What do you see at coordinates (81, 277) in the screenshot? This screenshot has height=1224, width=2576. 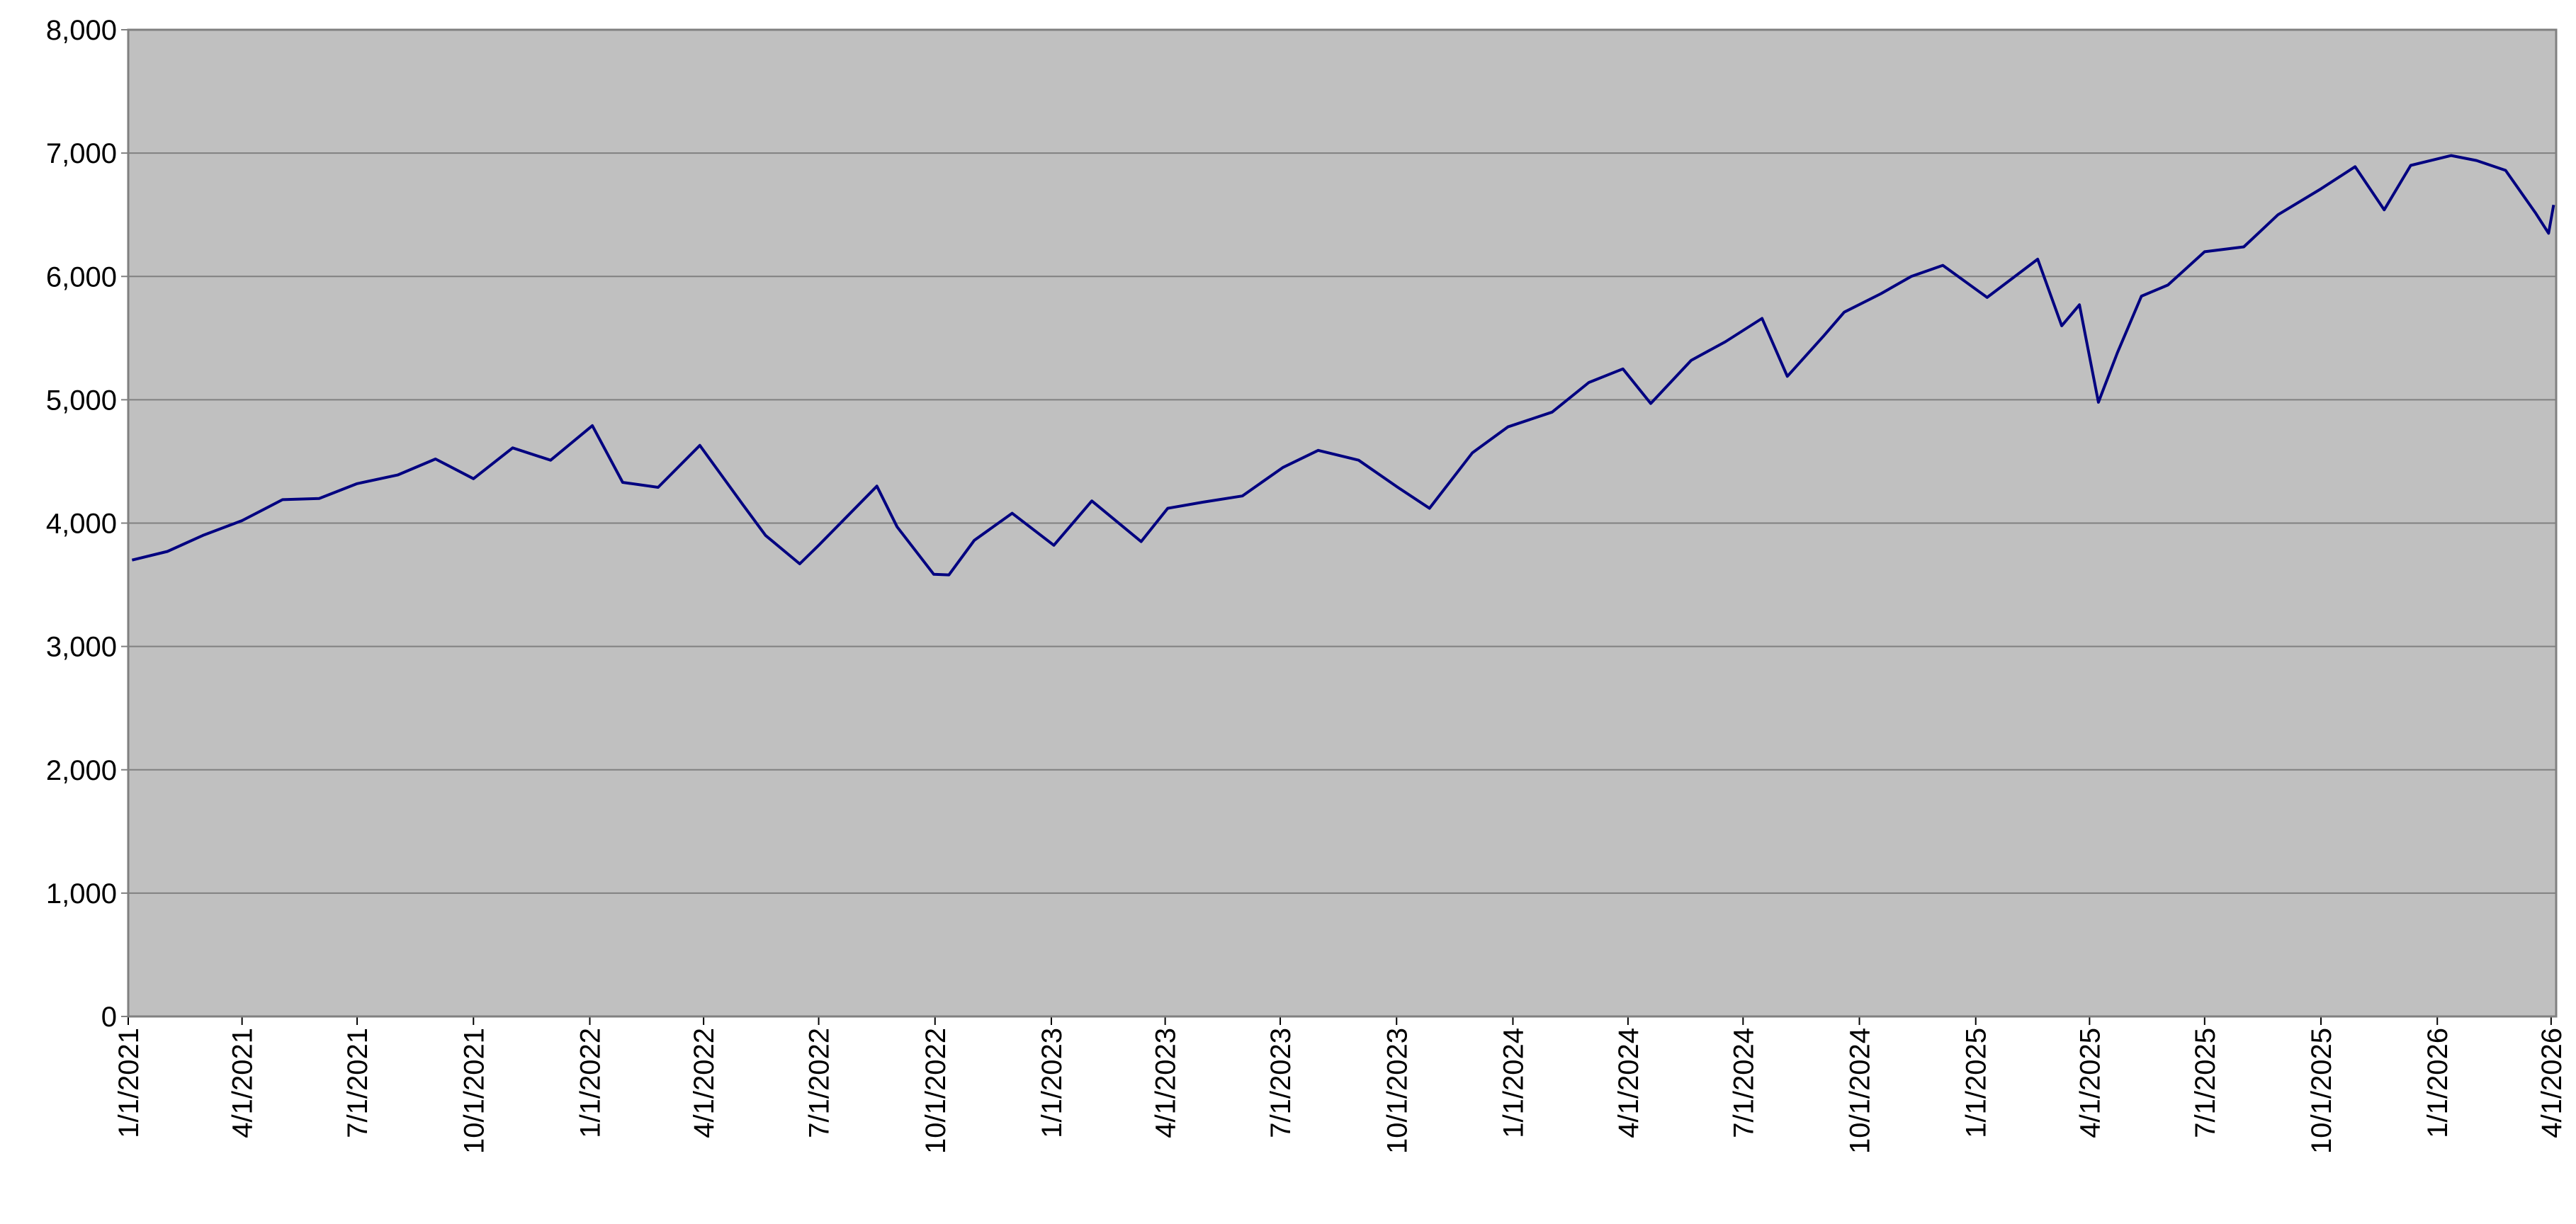 I see `y-tick-label: 6,000` at bounding box center [81, 277].